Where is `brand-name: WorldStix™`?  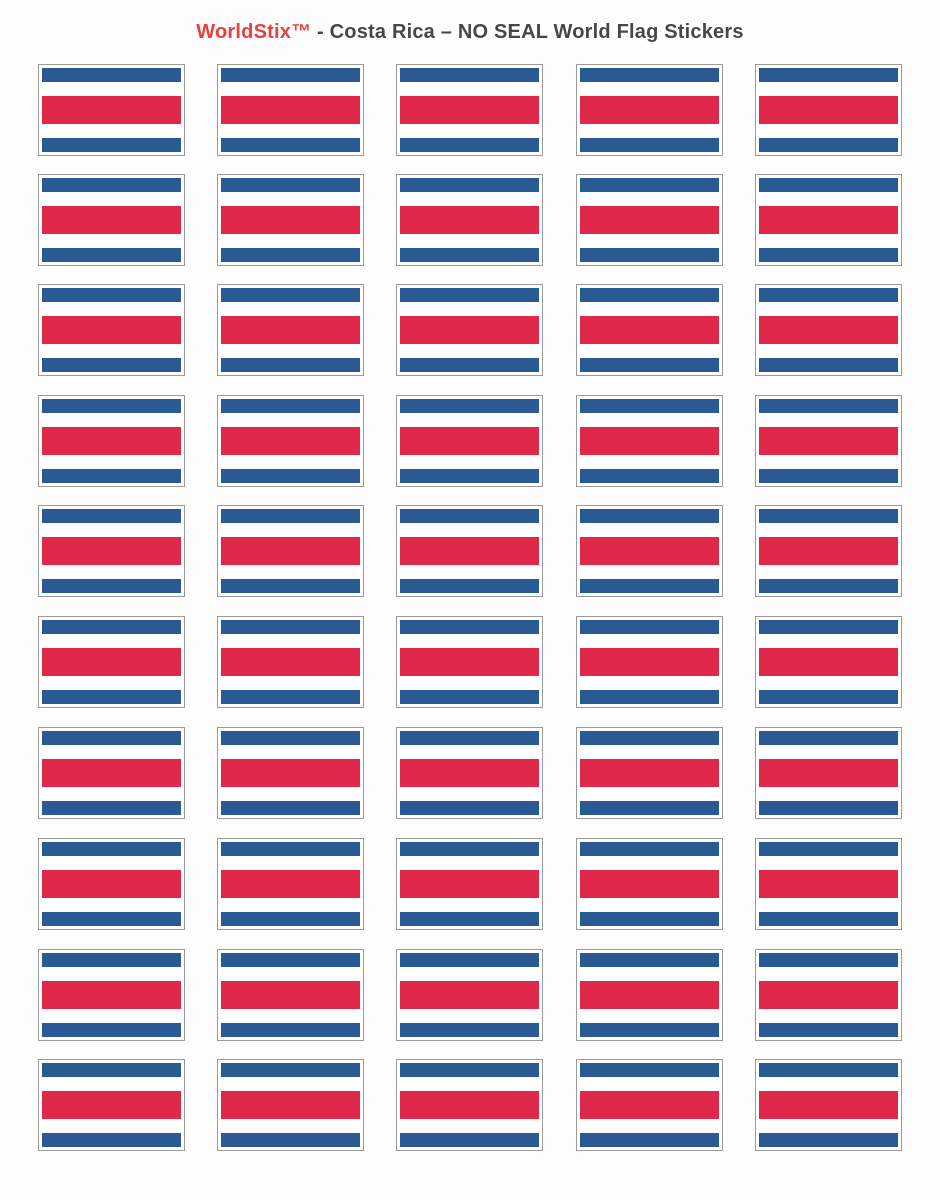
brand-name: WorldStix™ is located at coordinates (254, 32).